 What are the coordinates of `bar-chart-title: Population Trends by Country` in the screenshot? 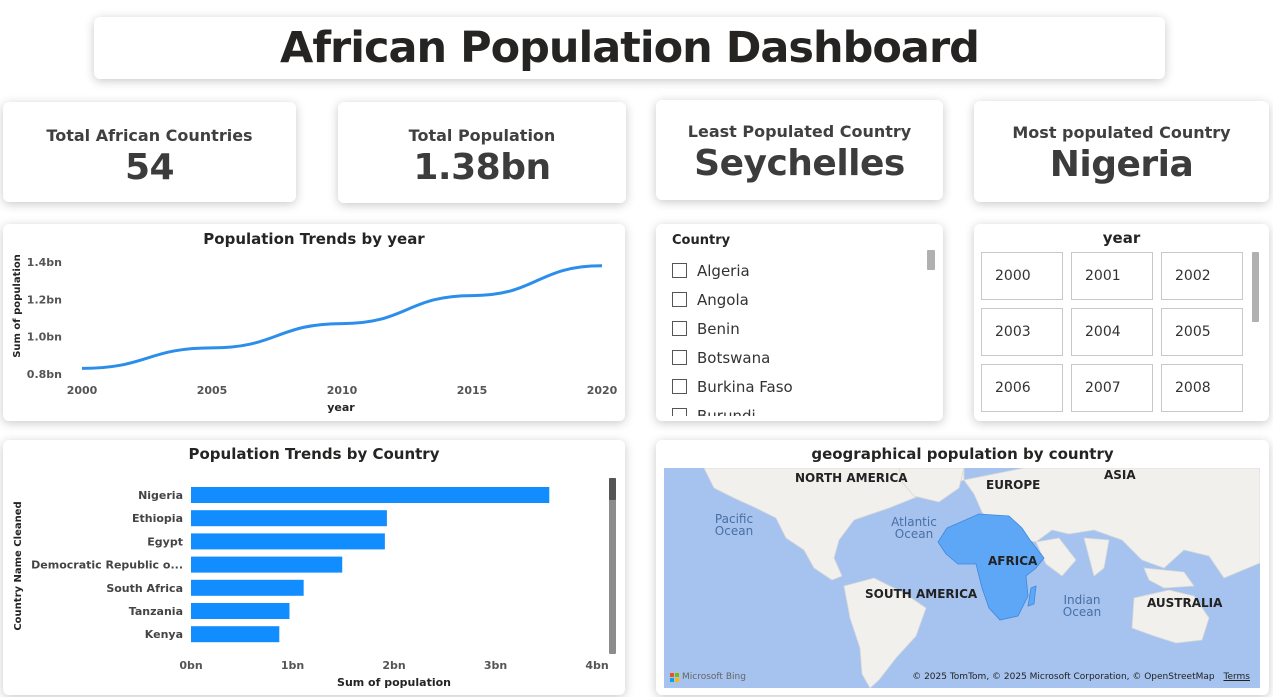 It's located at (314, 454).